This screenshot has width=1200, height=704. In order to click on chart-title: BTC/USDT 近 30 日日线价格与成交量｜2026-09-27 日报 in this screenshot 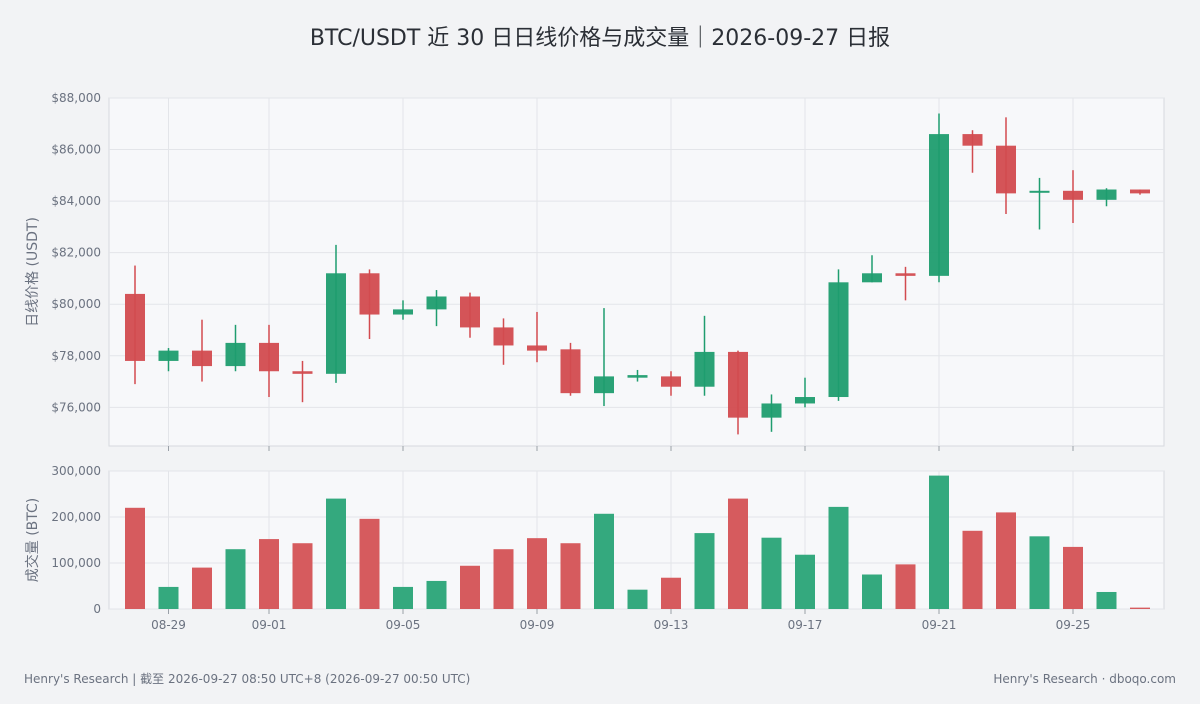, I will do `click(600, 38)`.